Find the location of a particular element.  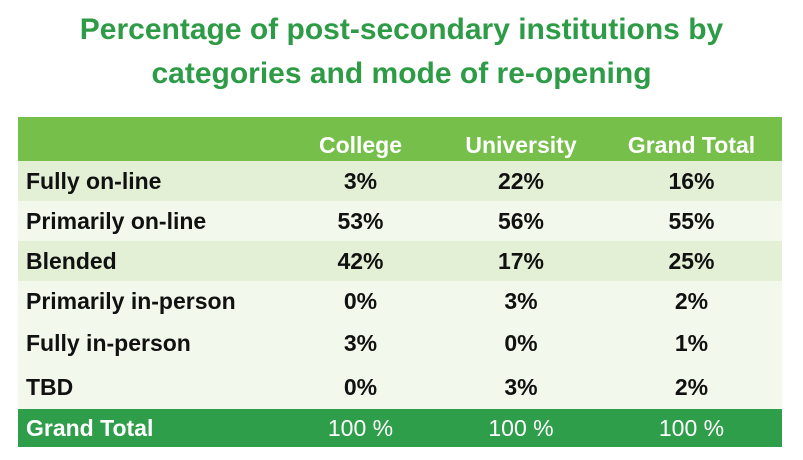

grand-total-total: 100 % is located at coordinates (691, 427).